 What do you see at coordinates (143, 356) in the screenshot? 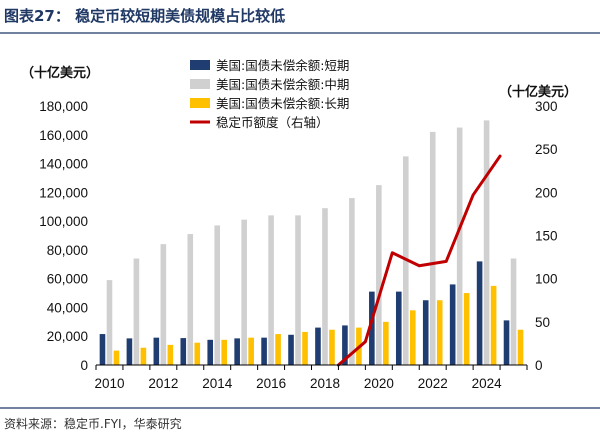
I see `bar-long-2011` at bounding box center [143, 356].